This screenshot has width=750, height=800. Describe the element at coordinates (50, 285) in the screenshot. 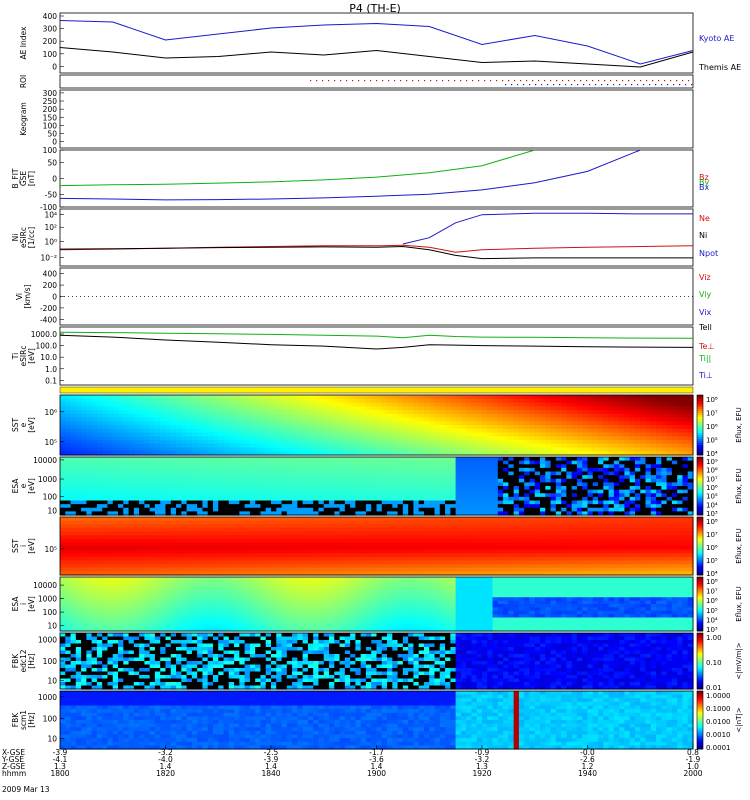

I see `y-tick-label: 200` at that location.